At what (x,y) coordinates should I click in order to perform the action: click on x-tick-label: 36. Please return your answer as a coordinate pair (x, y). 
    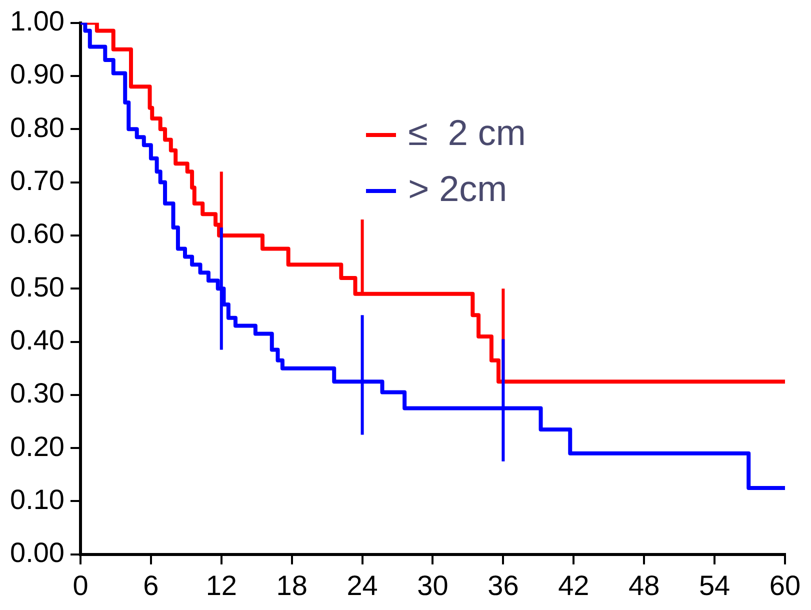
    Looking at the image, I should click on (503, 585).